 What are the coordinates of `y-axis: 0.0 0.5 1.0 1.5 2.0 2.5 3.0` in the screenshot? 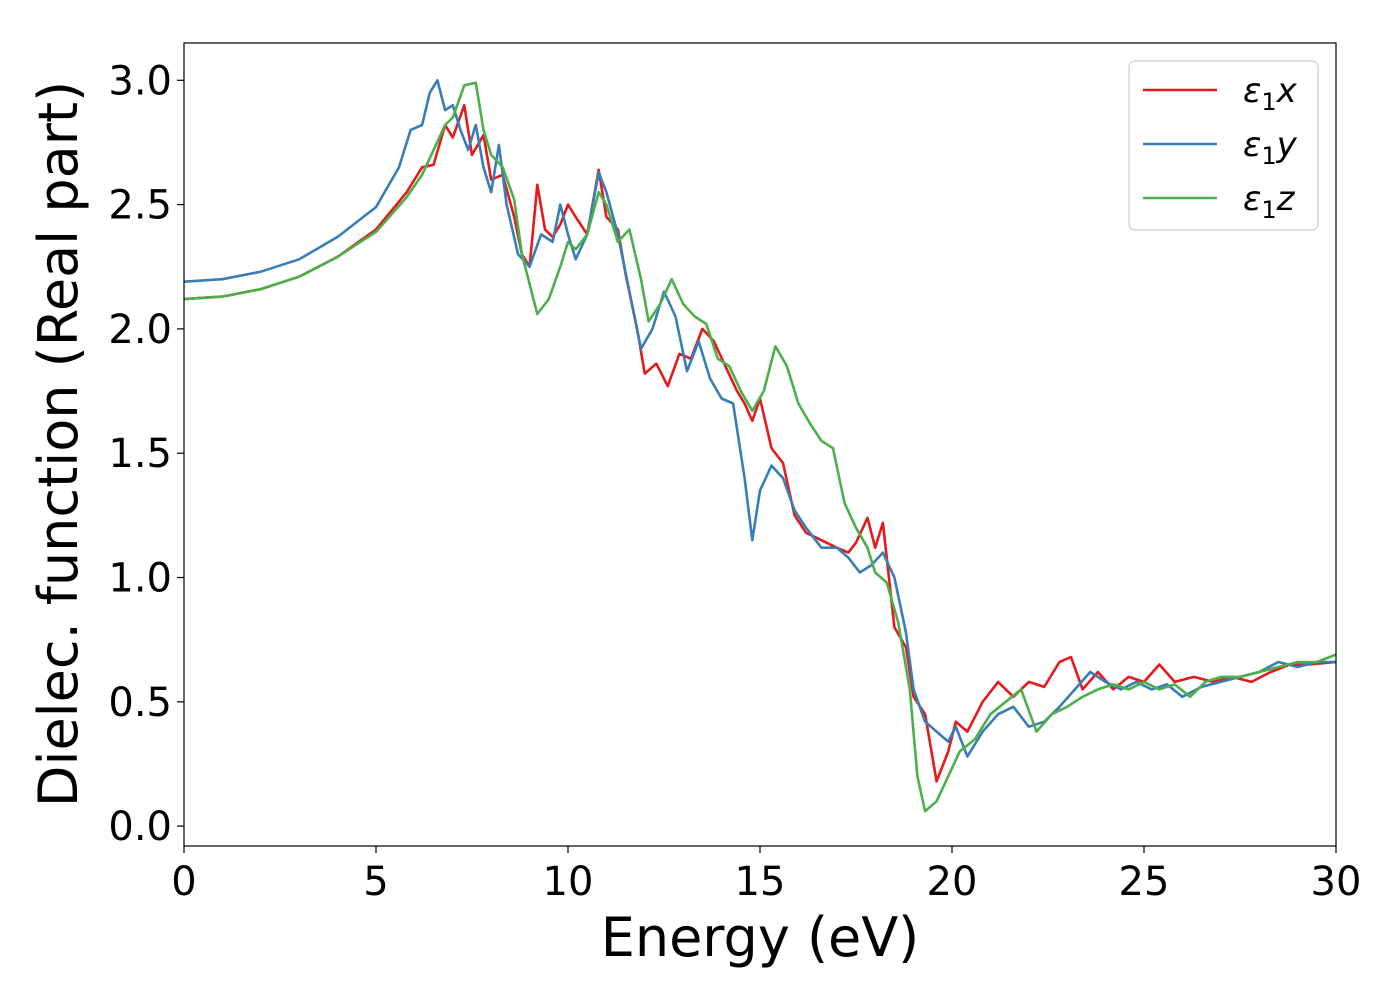 It's located at (146, 454).